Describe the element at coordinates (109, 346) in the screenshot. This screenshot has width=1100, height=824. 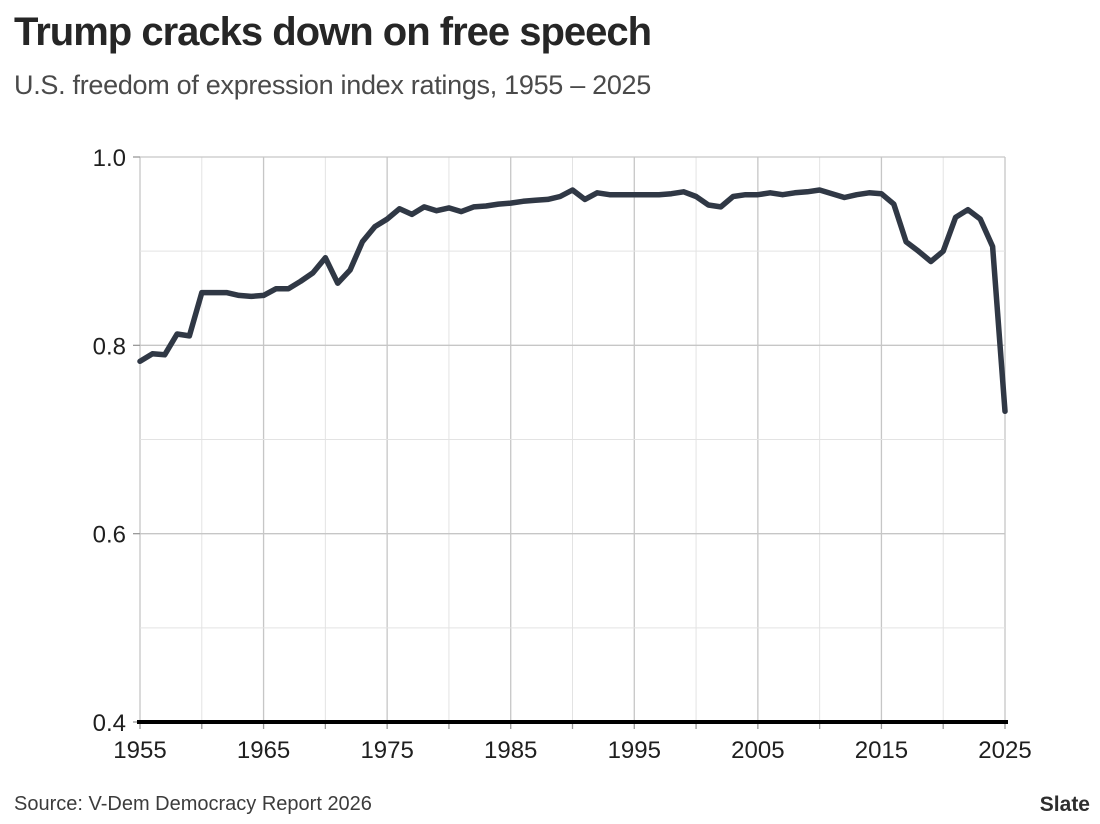
I see `y-tick-label: 0.8` at that location.